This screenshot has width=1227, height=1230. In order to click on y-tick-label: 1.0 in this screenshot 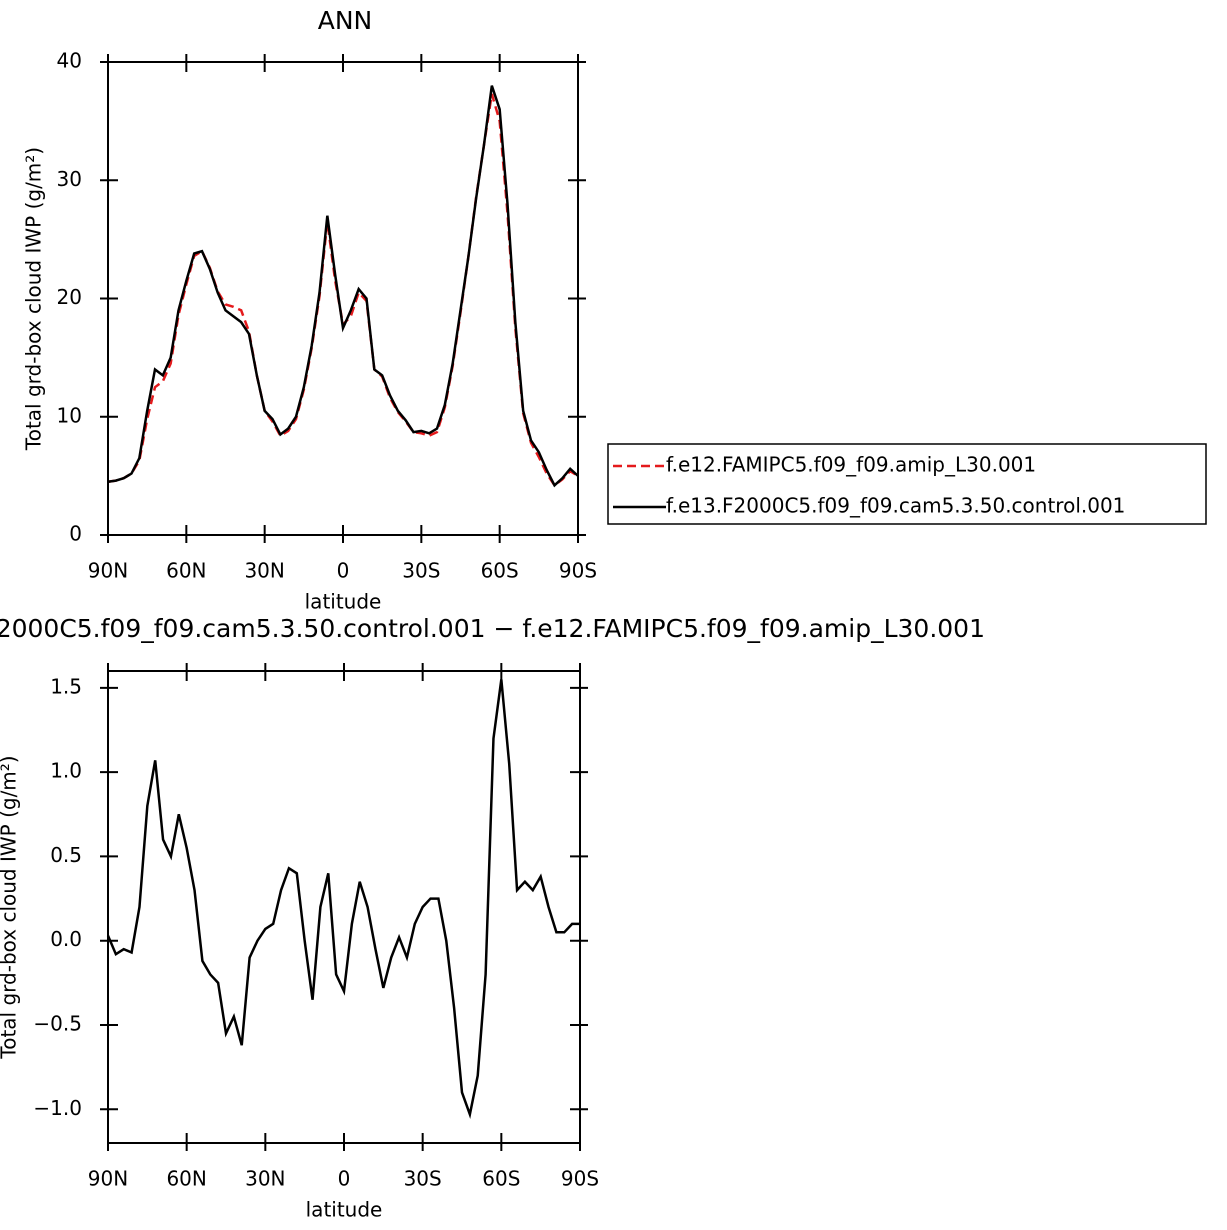, I will do `click(66, 771)`.